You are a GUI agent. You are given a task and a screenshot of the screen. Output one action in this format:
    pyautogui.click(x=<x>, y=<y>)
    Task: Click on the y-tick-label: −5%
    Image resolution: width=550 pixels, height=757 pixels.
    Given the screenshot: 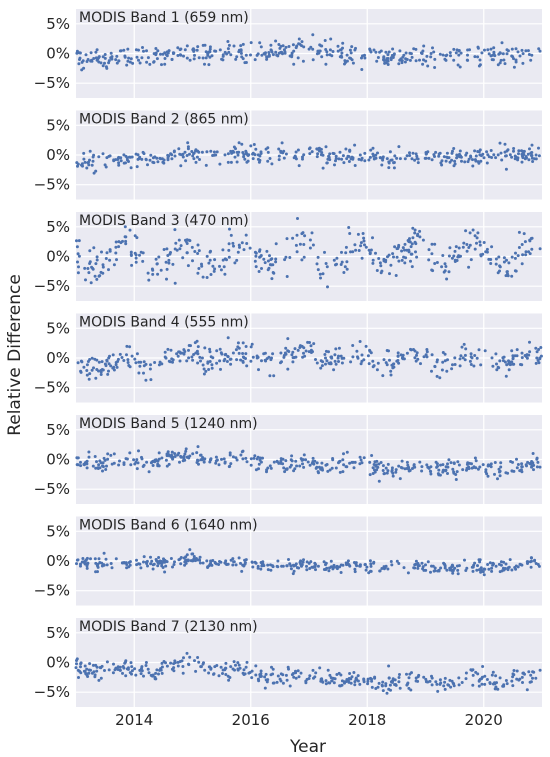 What is the action you would take?
    pyautogui.click(x=52, y=185)
    